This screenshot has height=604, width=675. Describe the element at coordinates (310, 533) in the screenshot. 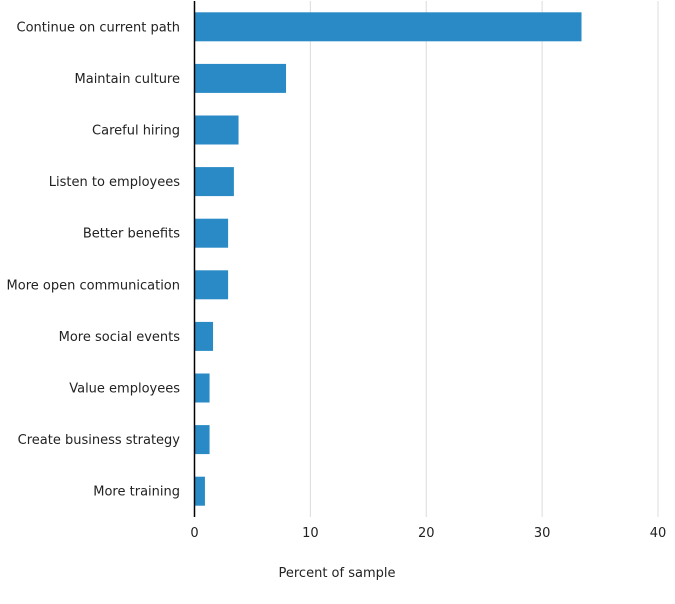

I see `x-tick-label: 10` at that location.